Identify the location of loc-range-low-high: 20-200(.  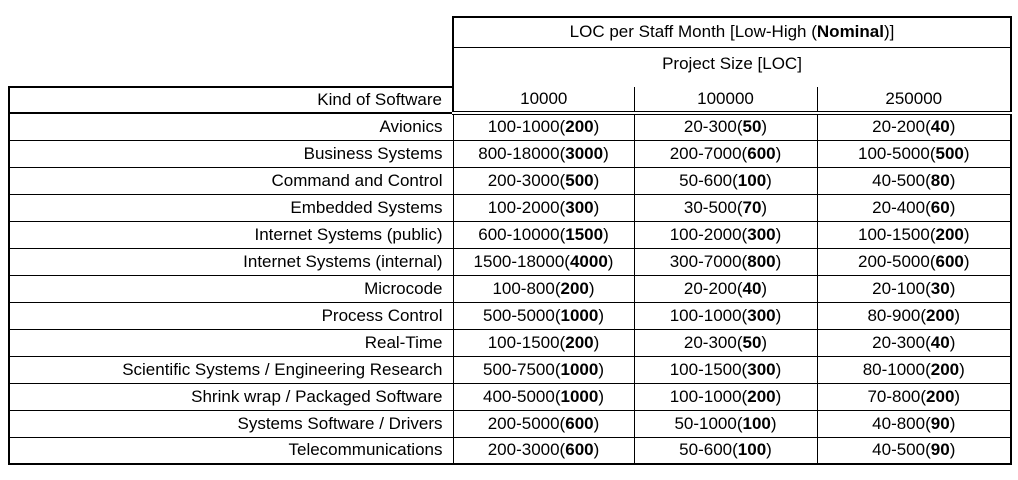
(713, 288).